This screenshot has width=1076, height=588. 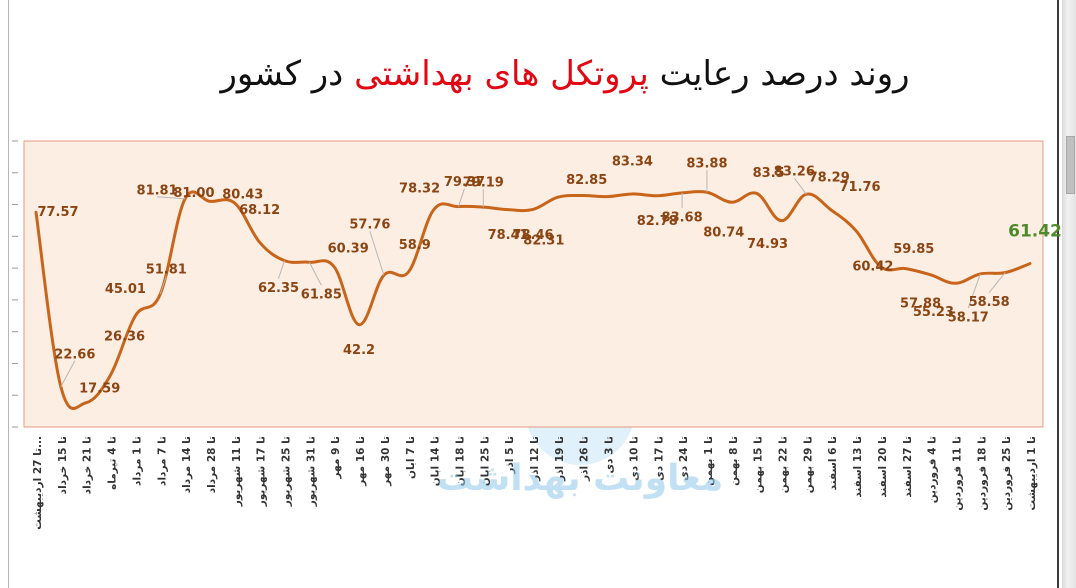 What do you see at coordinates (74, 354) in the screenshot?
I see `data-label: 22.66` at bounding box center [74, 354].